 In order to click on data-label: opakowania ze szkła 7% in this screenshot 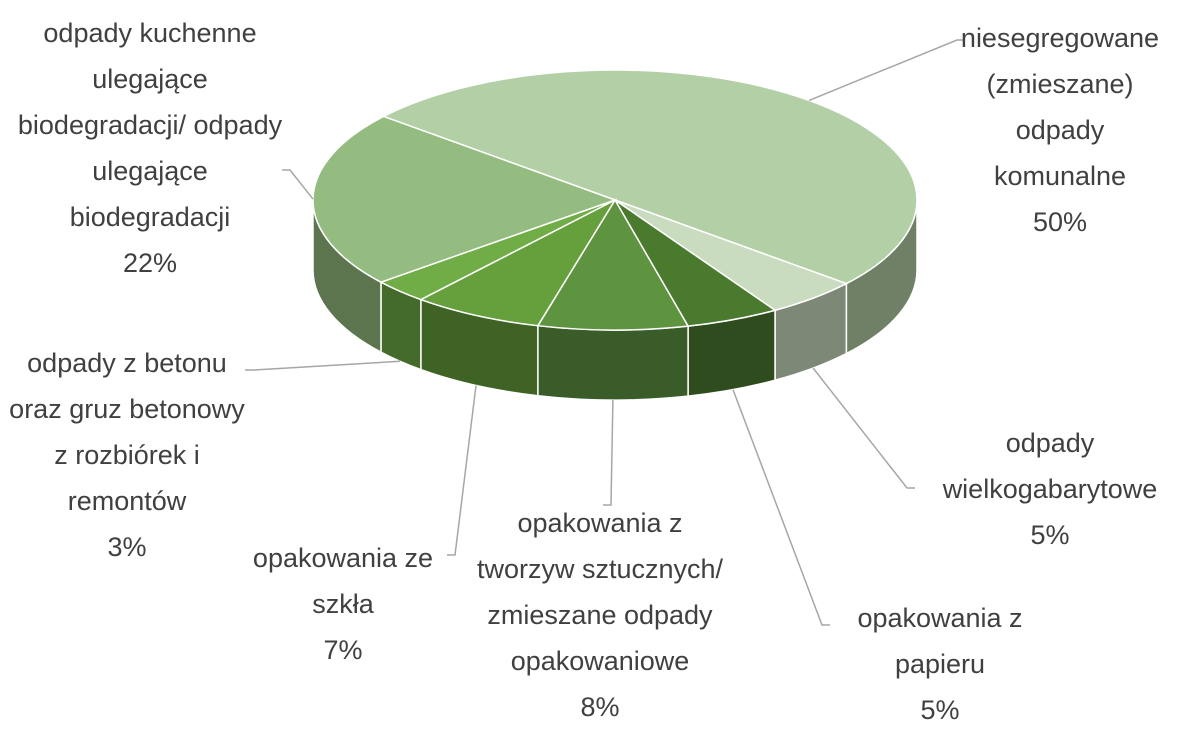, I will do `click(343, 604)`.